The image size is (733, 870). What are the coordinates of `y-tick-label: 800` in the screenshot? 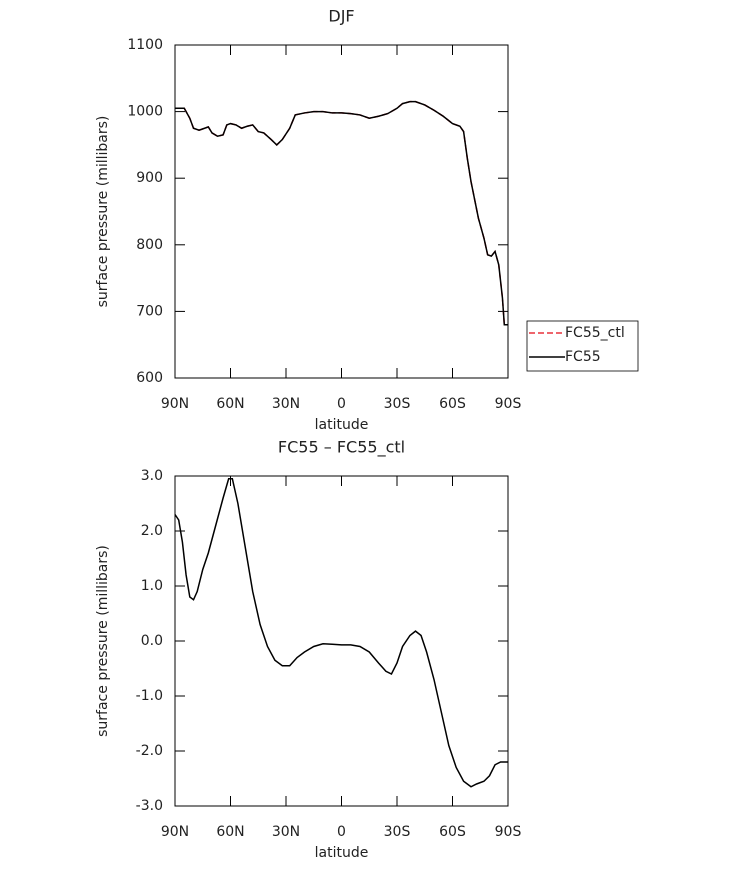 It's located at (149, 245).